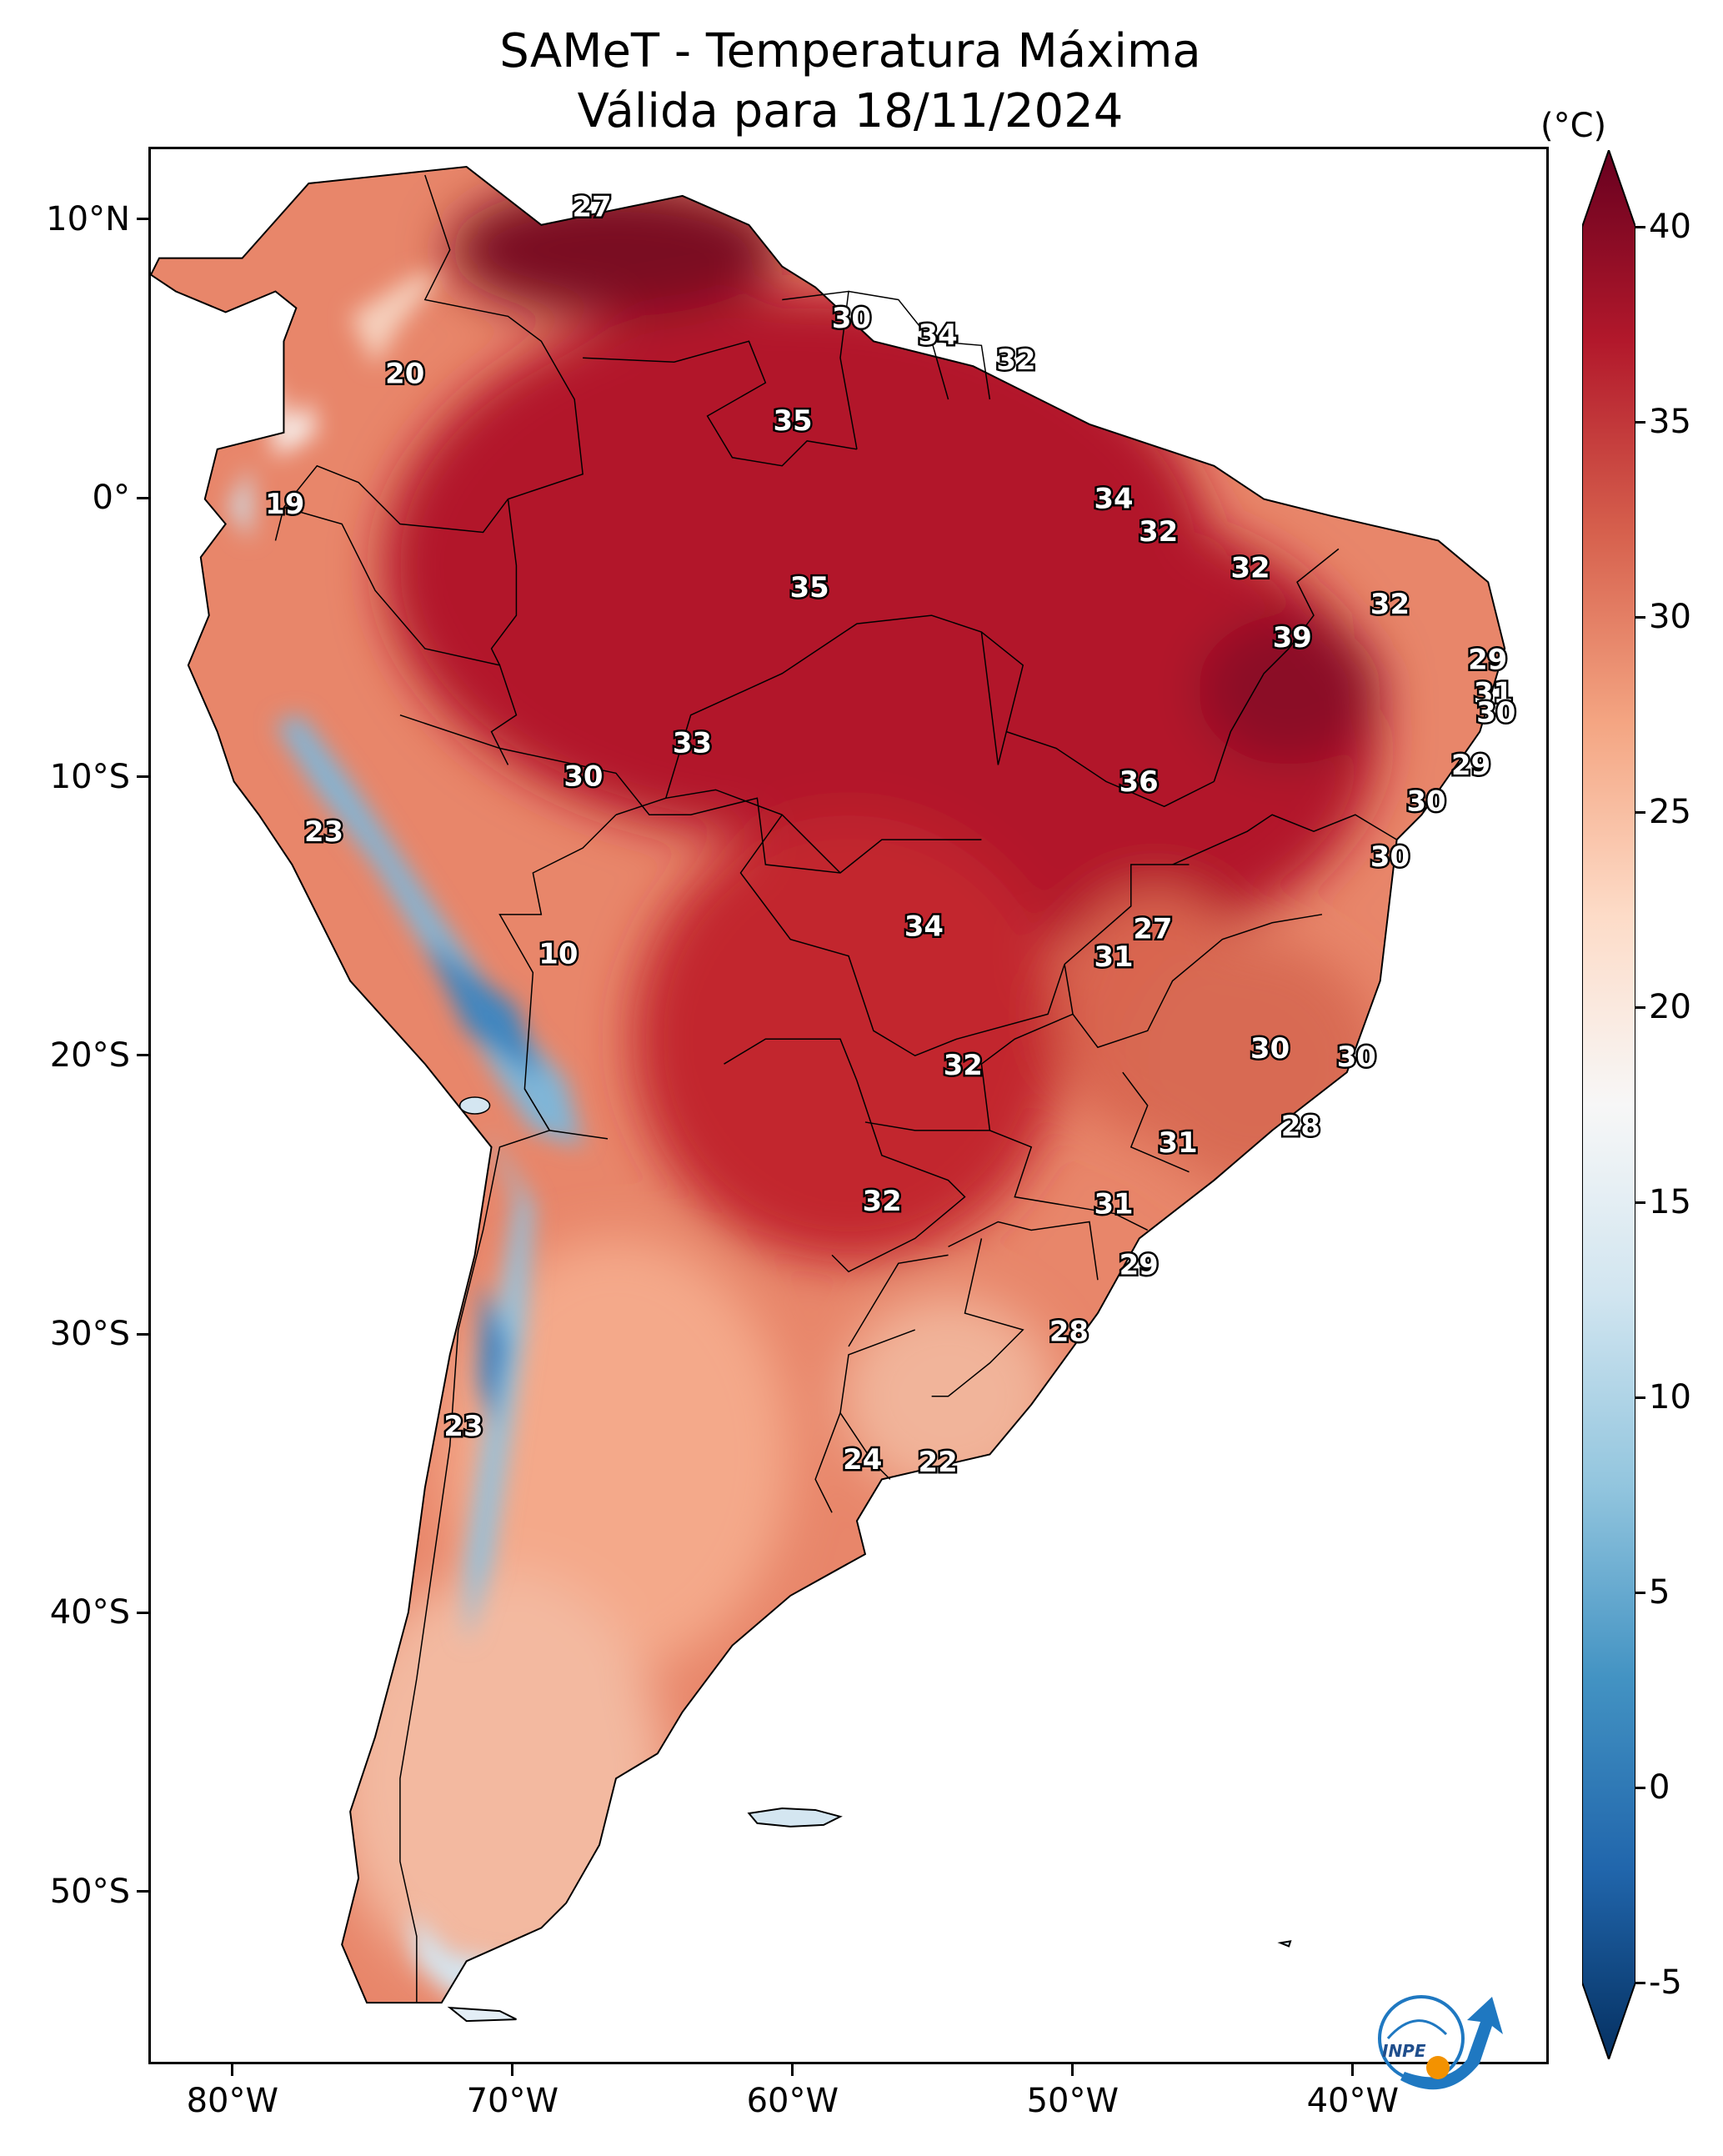  Describe the element at coordinates (1440, 2042) in the screenshot. I see `inpe-logo: INPE` at that location.